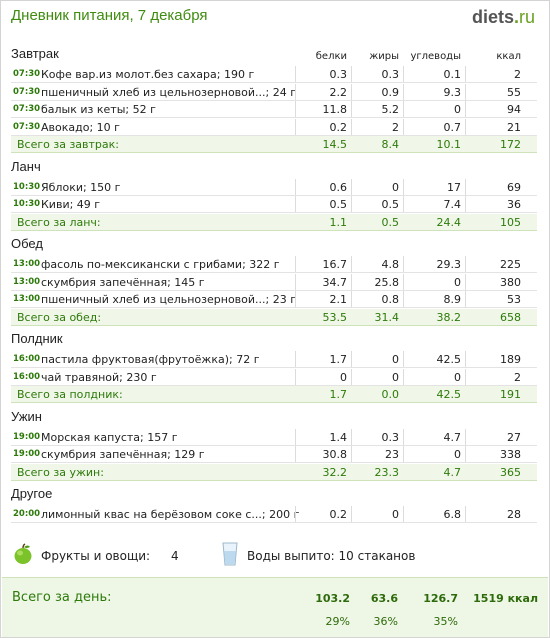  What do you see at coordinates (338, 204) in the screenshot?
I see `food-protein: 0.5` at bounding box center [338, 204].